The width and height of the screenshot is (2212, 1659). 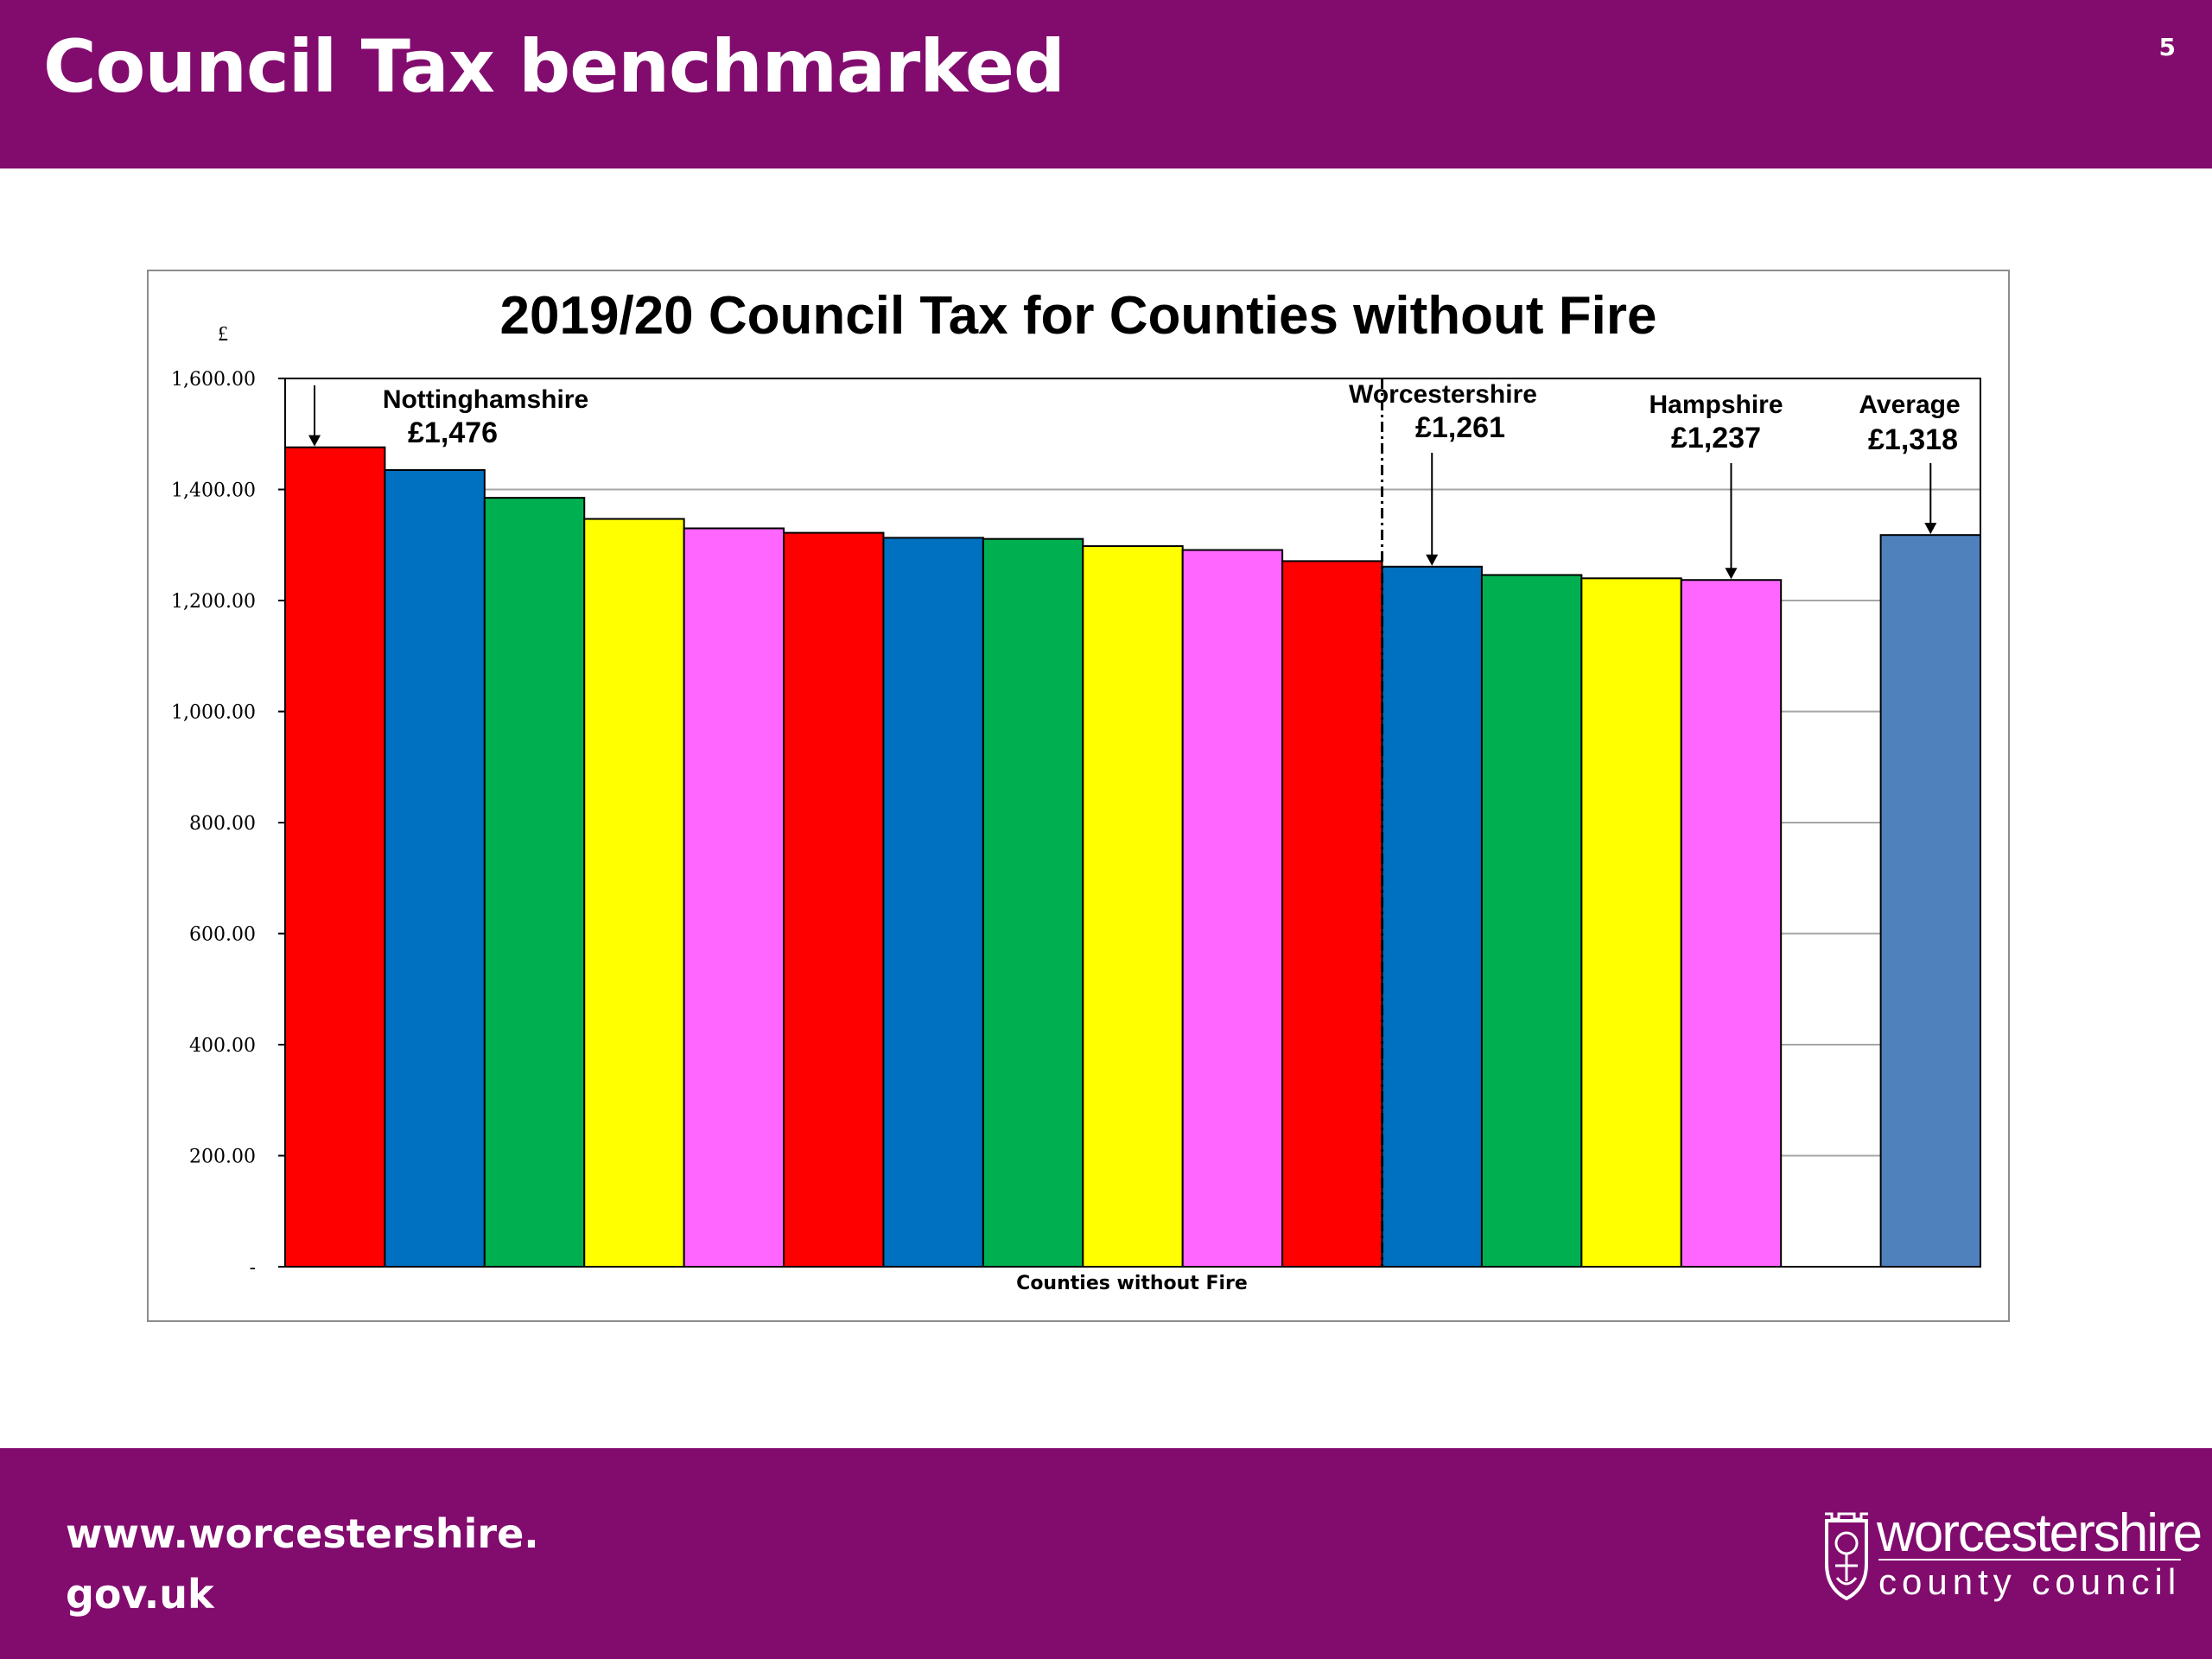 I want to click on annotation-label: Hampshire, so click(x=1716, y=405).